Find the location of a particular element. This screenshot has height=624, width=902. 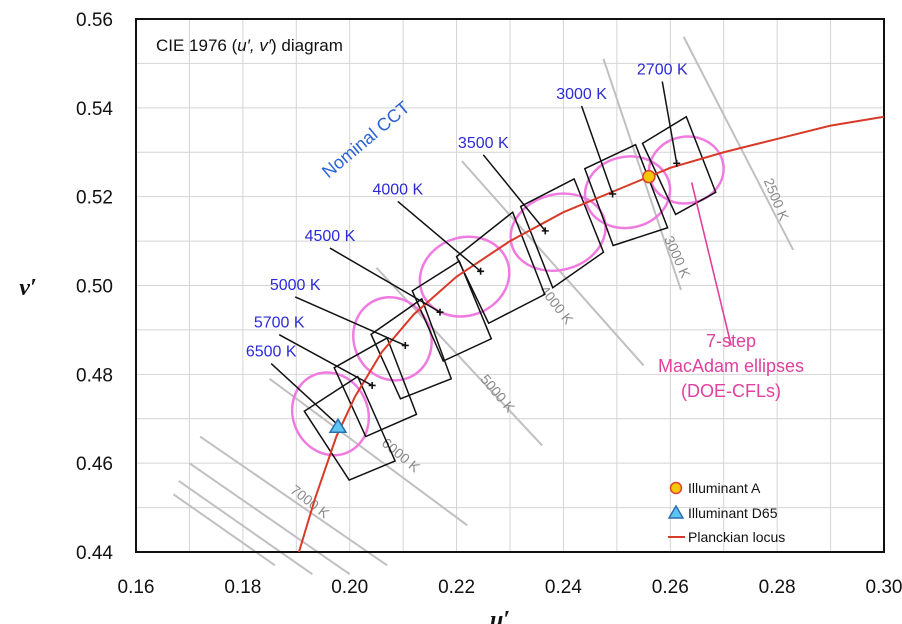

x-tick-label: 0.28 is located at coordinates (777, 587).